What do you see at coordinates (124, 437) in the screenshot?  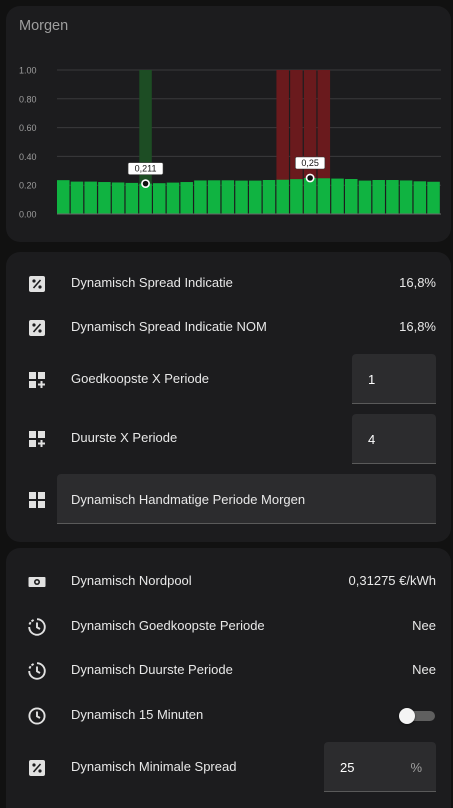 I see `expensive-x-period-label: Duurste X Periode` at bounding box center [124, 437].